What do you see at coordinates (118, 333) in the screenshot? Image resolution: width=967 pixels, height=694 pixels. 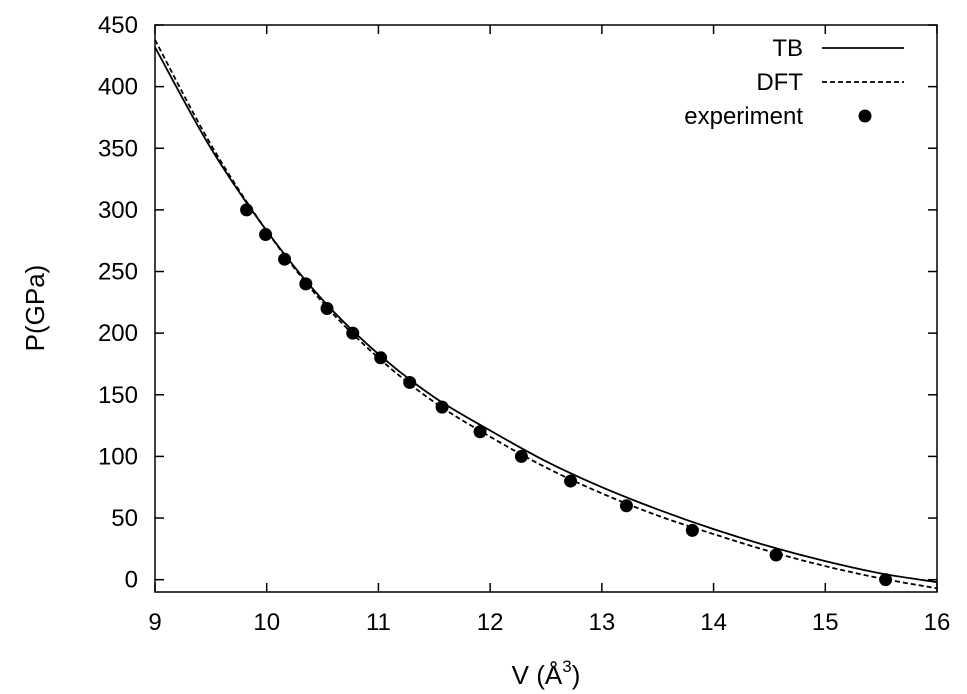 I see `y-tick-label: 200` at bounding box center [118, 333].